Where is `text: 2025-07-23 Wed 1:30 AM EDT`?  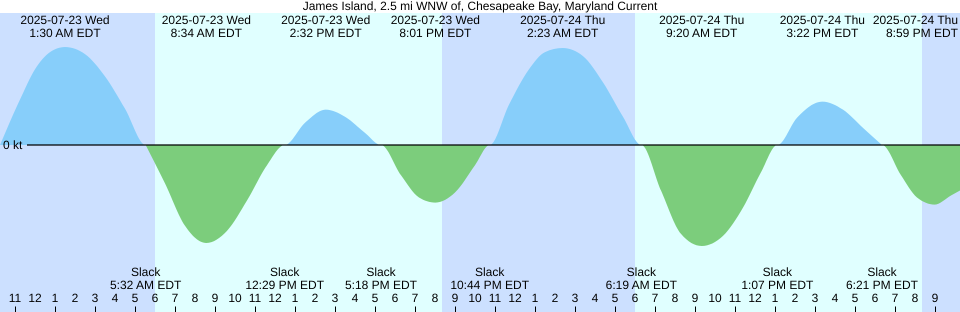 text: 2025-07-23 Wed 1:30 AM EDT is located at coordinates (65, 26).